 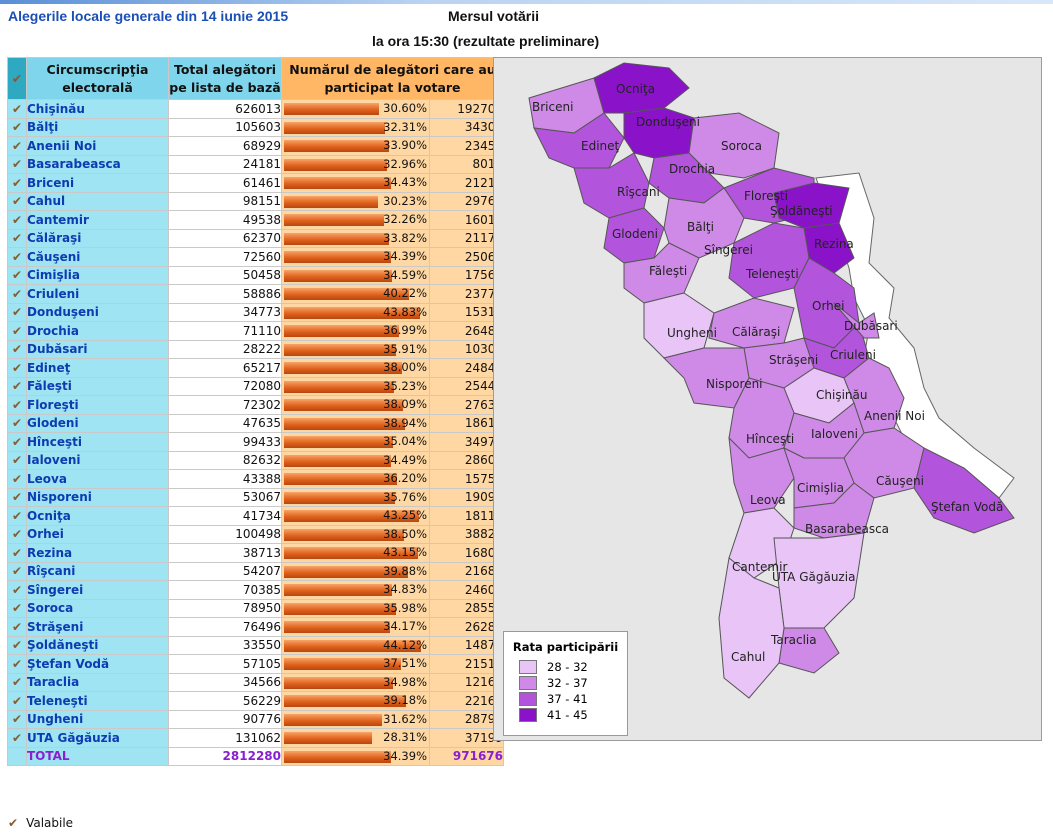 What do you see at coordinates (255, 349) in the screenshot?
I see `table-row: ✔ Dubăsari 28222 35.91% 10301` at bounding box center [255, 349].